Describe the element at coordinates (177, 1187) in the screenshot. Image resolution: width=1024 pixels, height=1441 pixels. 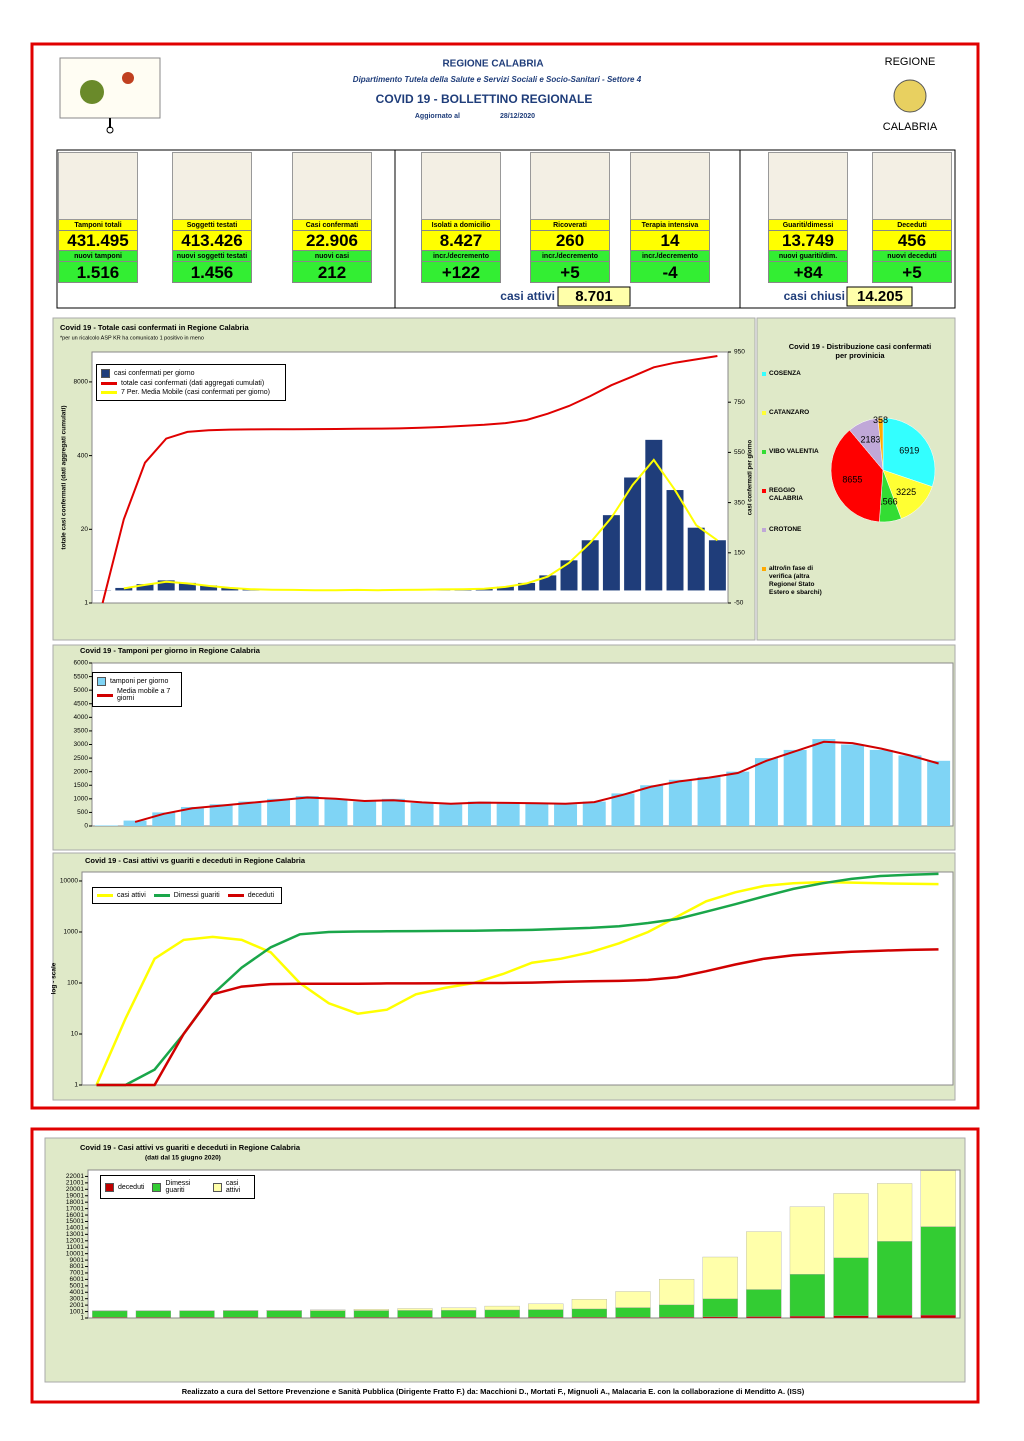
I see `legend: deceduti Dimessi guariti casi attivi` at that location.